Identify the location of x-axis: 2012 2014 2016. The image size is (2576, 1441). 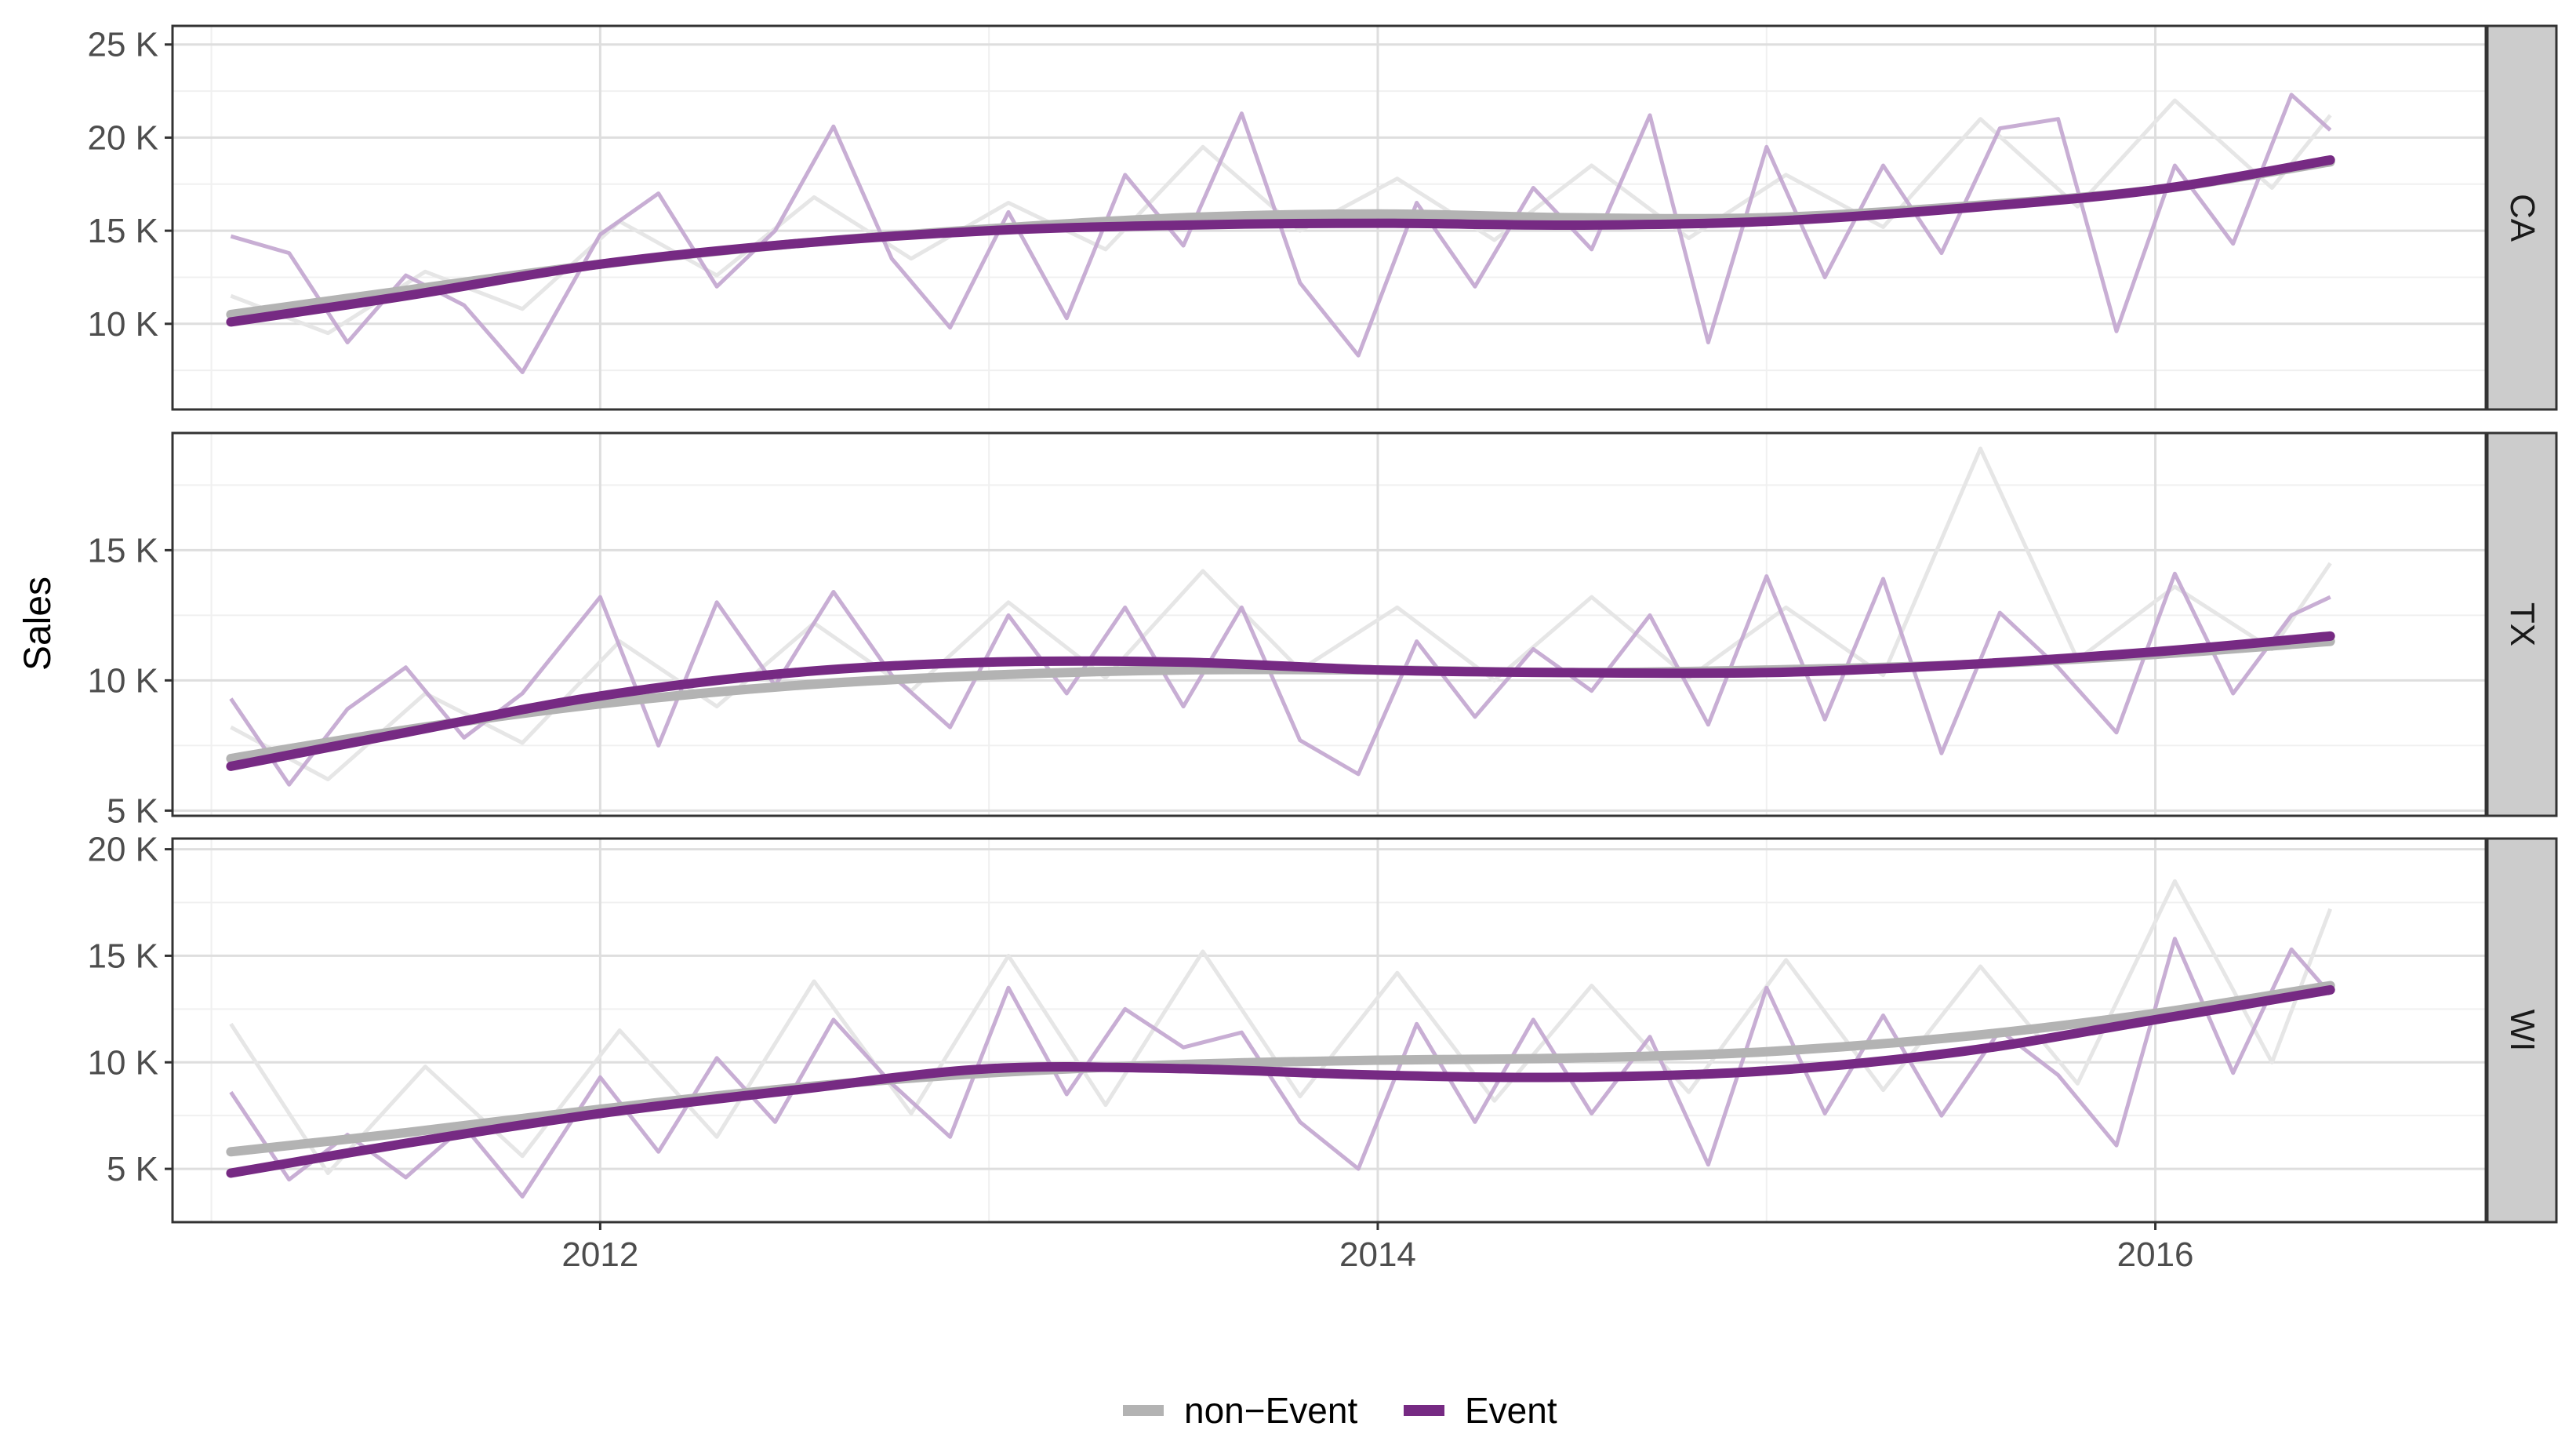
(1377, 1248).